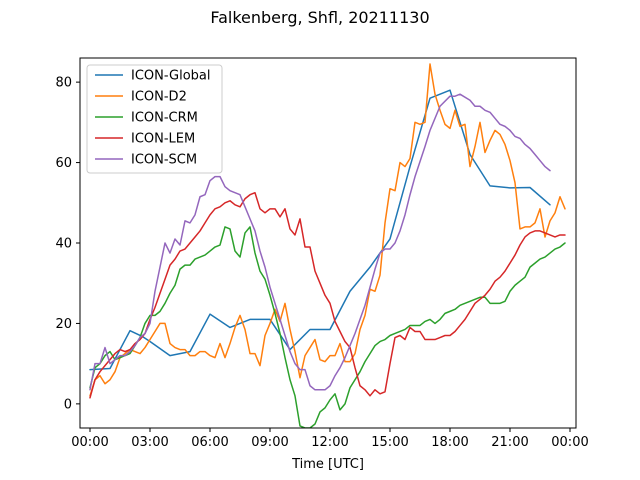  I want to click on x-tick-label: 18:00, so click(449, 442).